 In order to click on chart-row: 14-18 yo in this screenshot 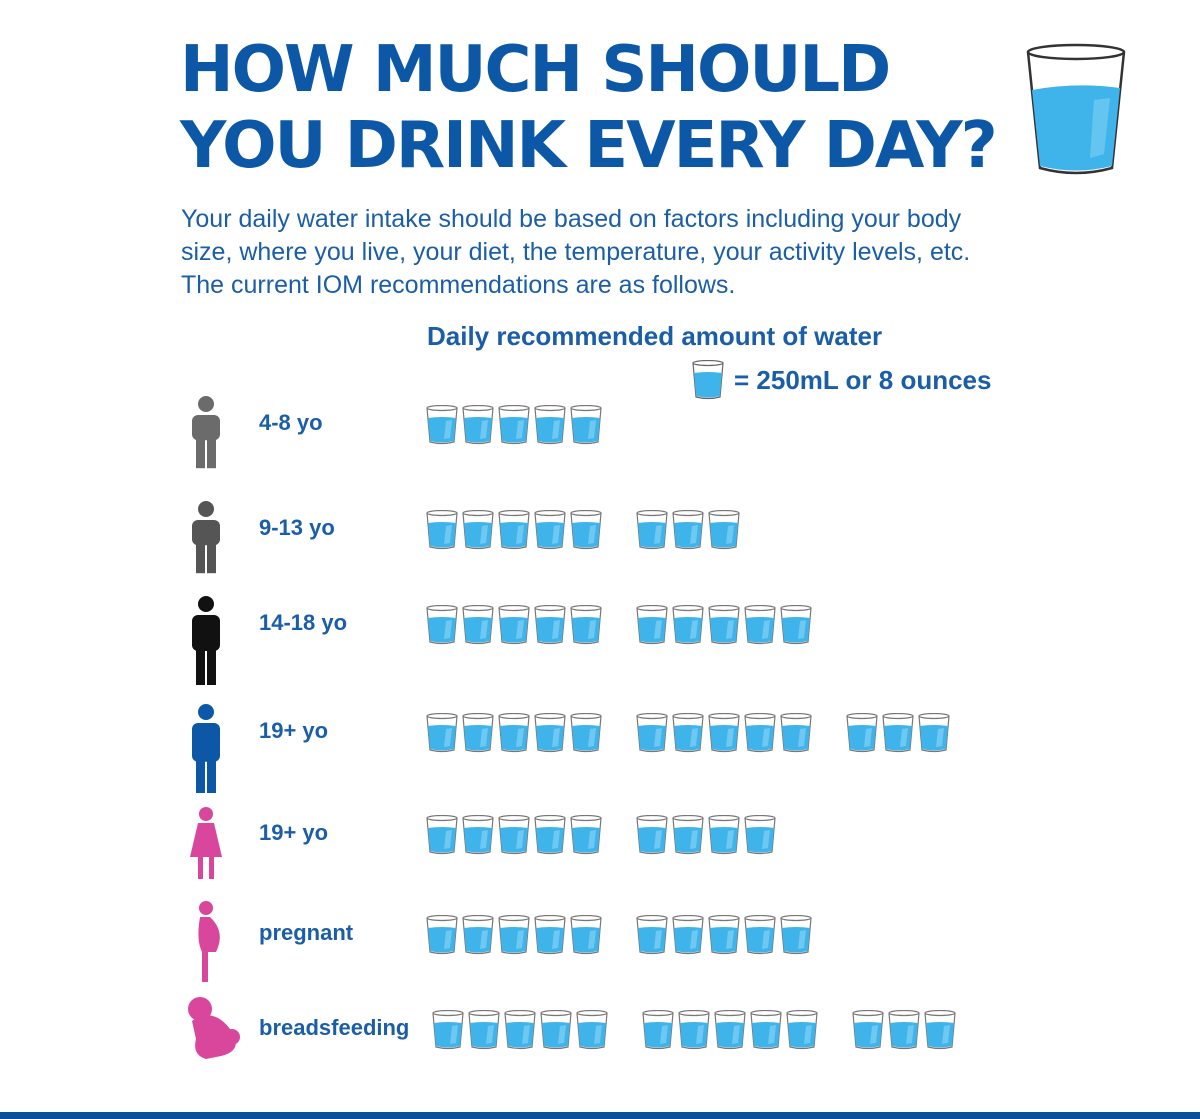, I will do `click(600, 643)`.